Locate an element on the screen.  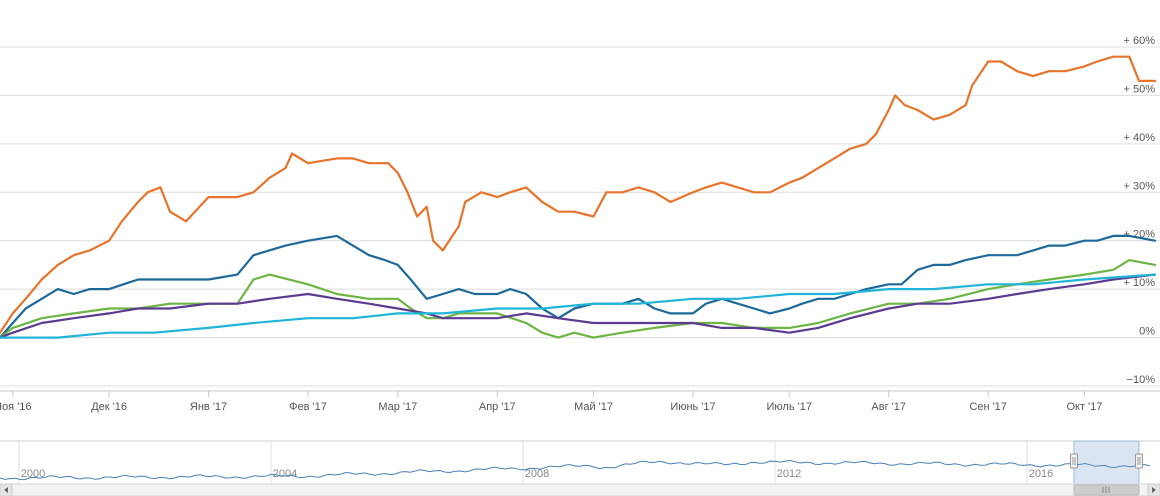
navigator-x-label: 2008 is located at coordinates (537, 474).